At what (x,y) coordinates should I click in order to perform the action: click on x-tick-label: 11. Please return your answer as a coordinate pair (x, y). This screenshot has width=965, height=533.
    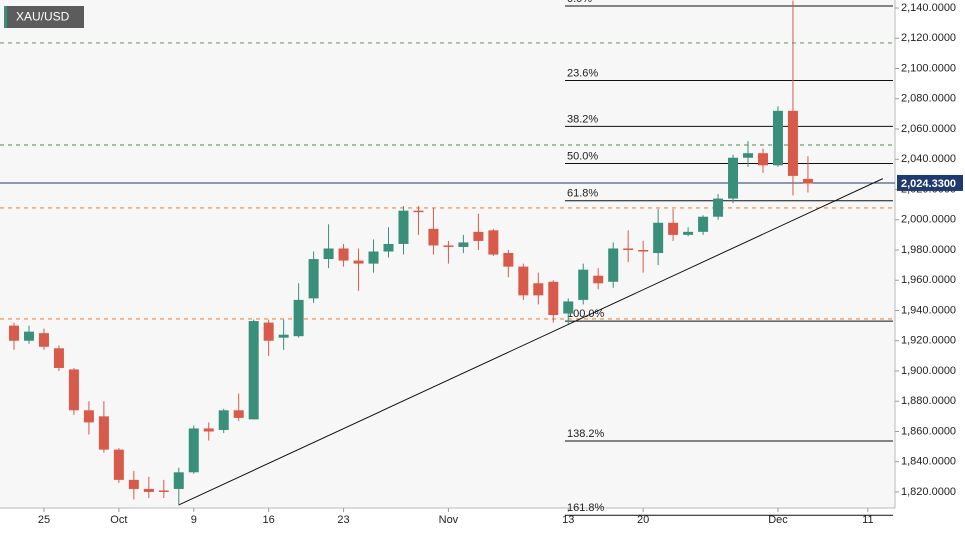
    Looking at the image, I should click on (867, 520).